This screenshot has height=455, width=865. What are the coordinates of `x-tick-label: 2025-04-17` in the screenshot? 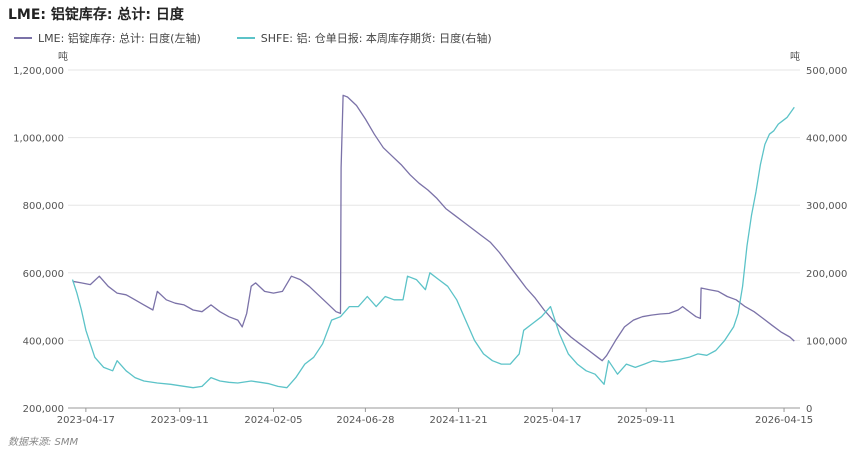 It's located at (552, 420).